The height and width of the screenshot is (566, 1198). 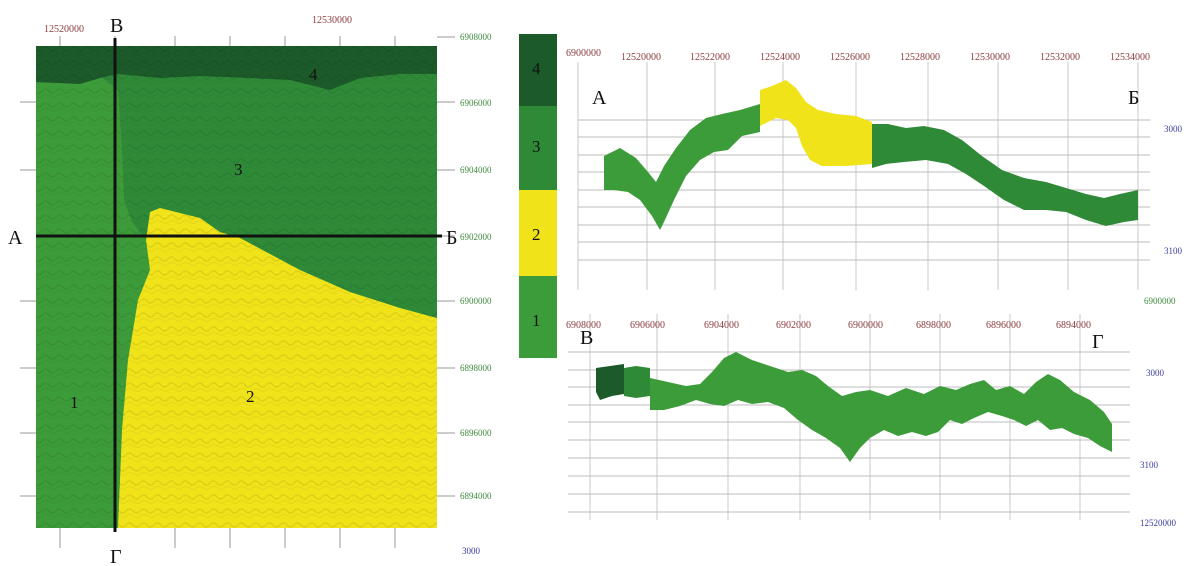 I want to click on map-letter-b: Б, so click(x=451, y=238).